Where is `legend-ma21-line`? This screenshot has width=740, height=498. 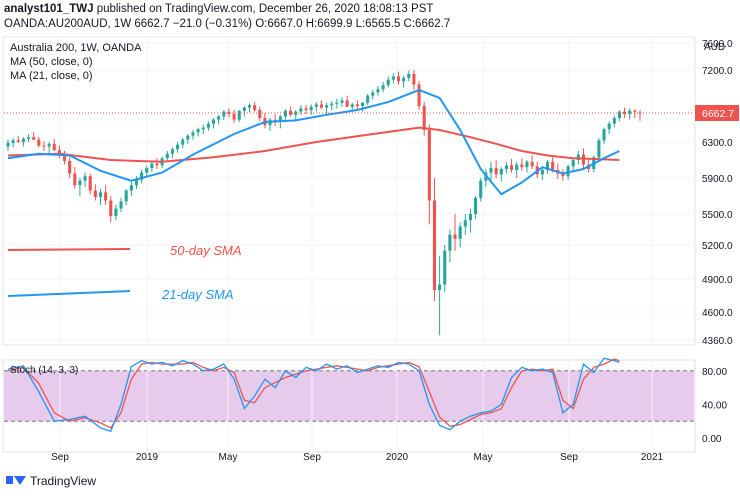
legend-ma21-line is located at coordinates (69, 293).